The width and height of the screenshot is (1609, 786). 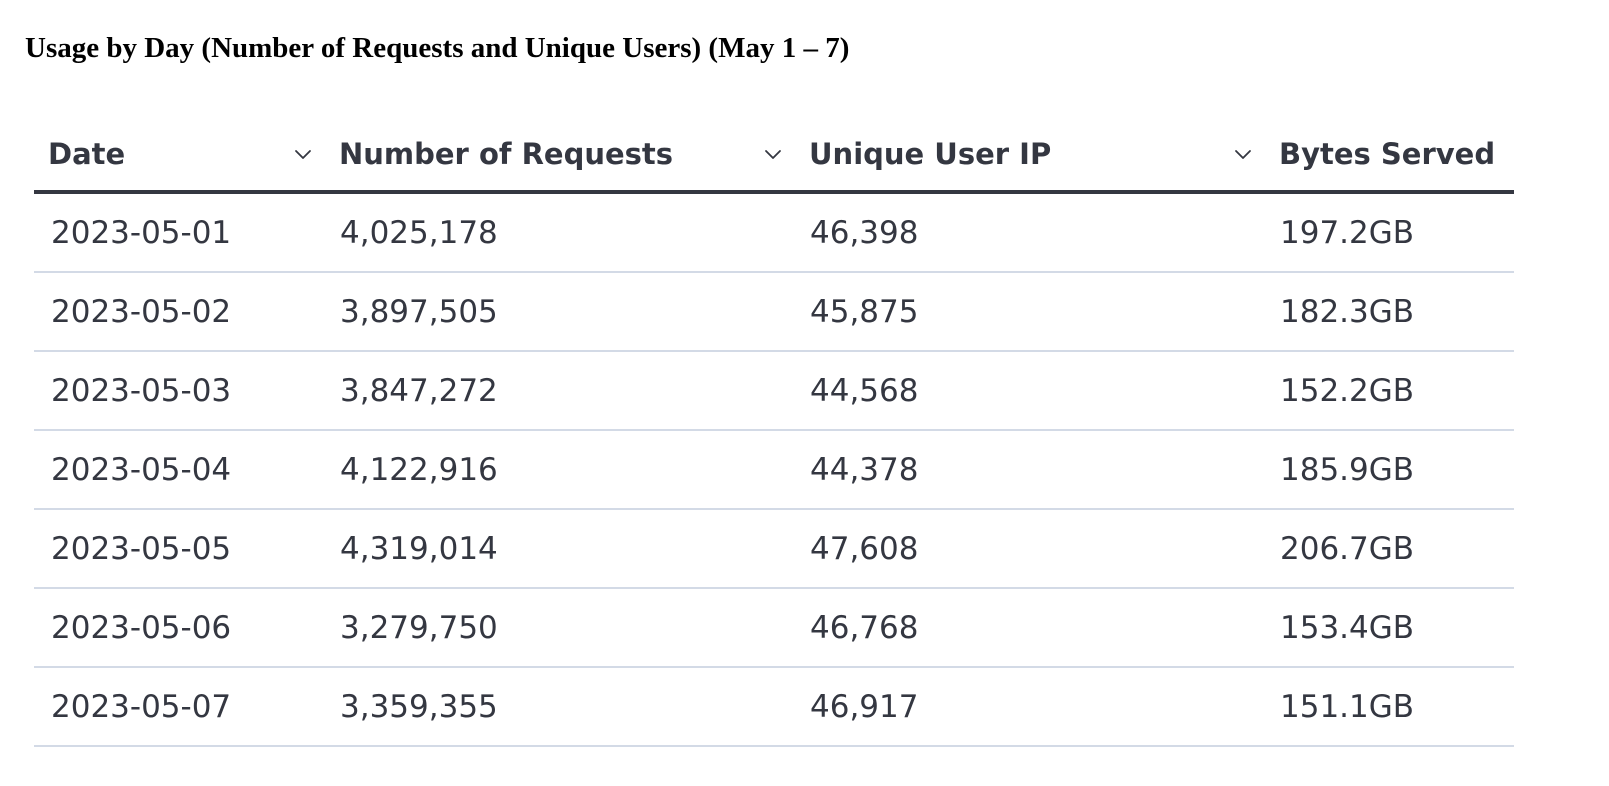 What do you see at coordinates (1347, 548) in the screenshot?
I see `cell-bytes-served: 206.7GB` at bounding box center [1347, 548].